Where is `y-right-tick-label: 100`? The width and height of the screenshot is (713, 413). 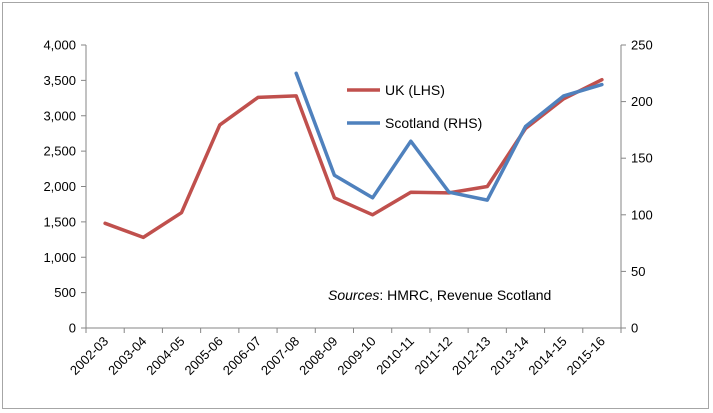
y-right-tick-label: 100 is located at coordinates (642, 214).